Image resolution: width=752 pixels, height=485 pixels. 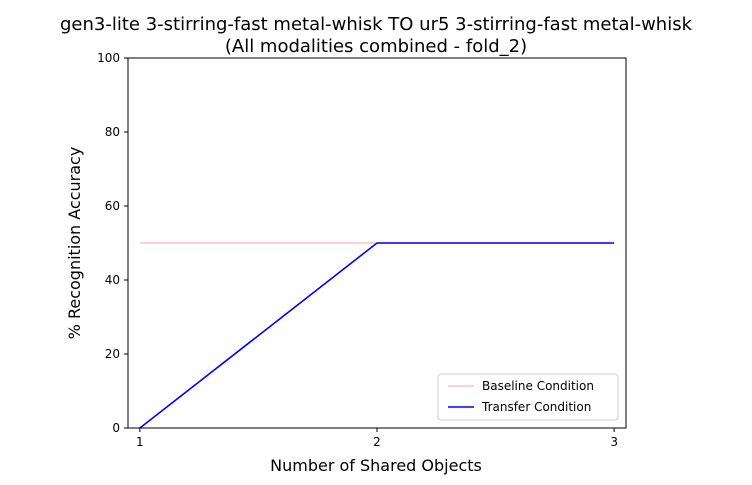 What do you see at coordinates (108, 58) in the screenshot?
I see `y-tick-label: 100` at bounding box center [108, 58].